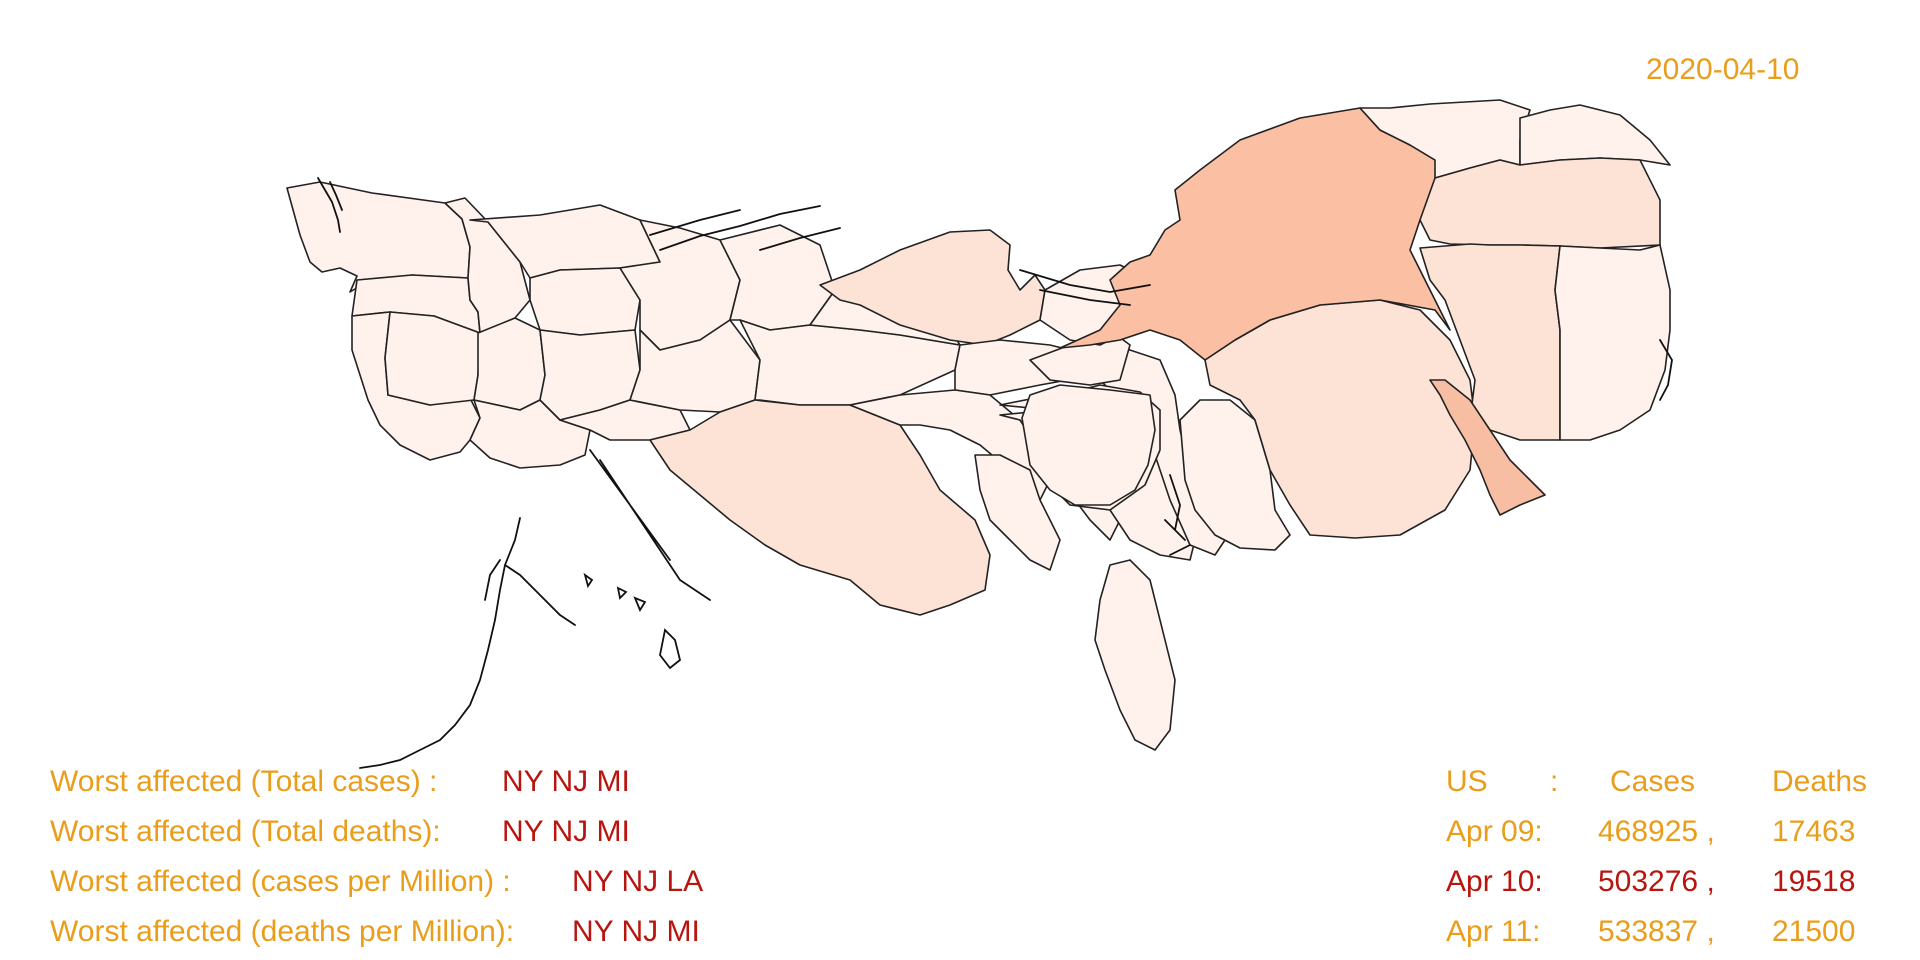  What do you see at coordinates (585, 301) in the screenshot?
I see `state-wy` at bounding box center [585, 301].